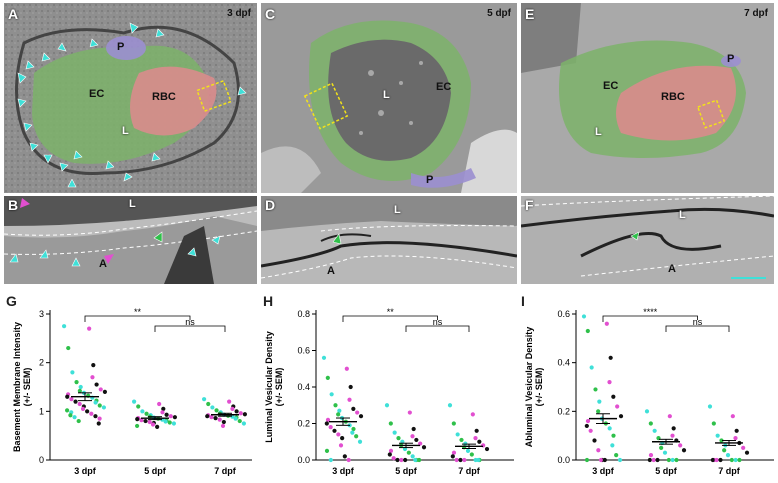 The width and height of the screenshot is (778, 483). What do you see at coordinates (650, 312) in the screenshot?
I see `significance-label: ****` at bounding box center [650, 312].